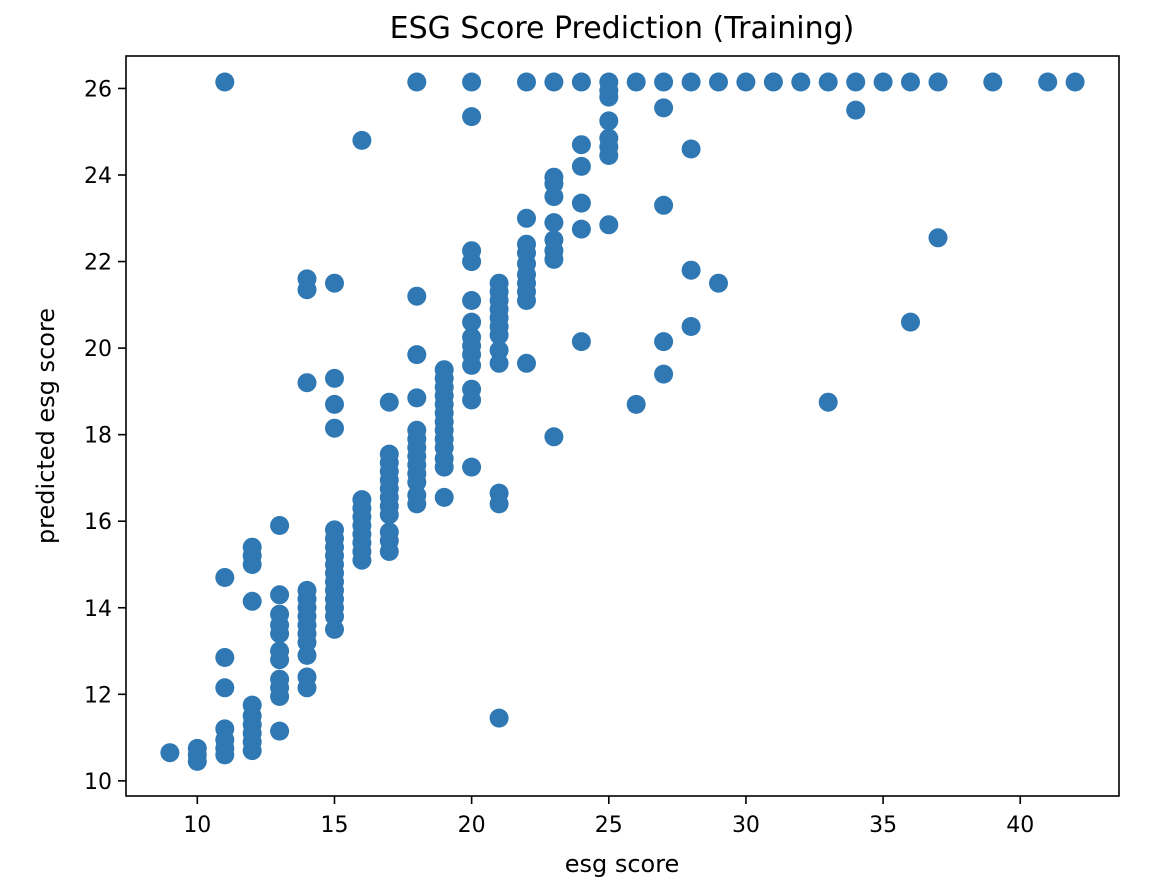 The width and height of the screenshot is (1172, 894). What do you see at coordinates (883, 825) in the screenshot?
I see `x-tick-label: 35` at bounding box center [883, 825].